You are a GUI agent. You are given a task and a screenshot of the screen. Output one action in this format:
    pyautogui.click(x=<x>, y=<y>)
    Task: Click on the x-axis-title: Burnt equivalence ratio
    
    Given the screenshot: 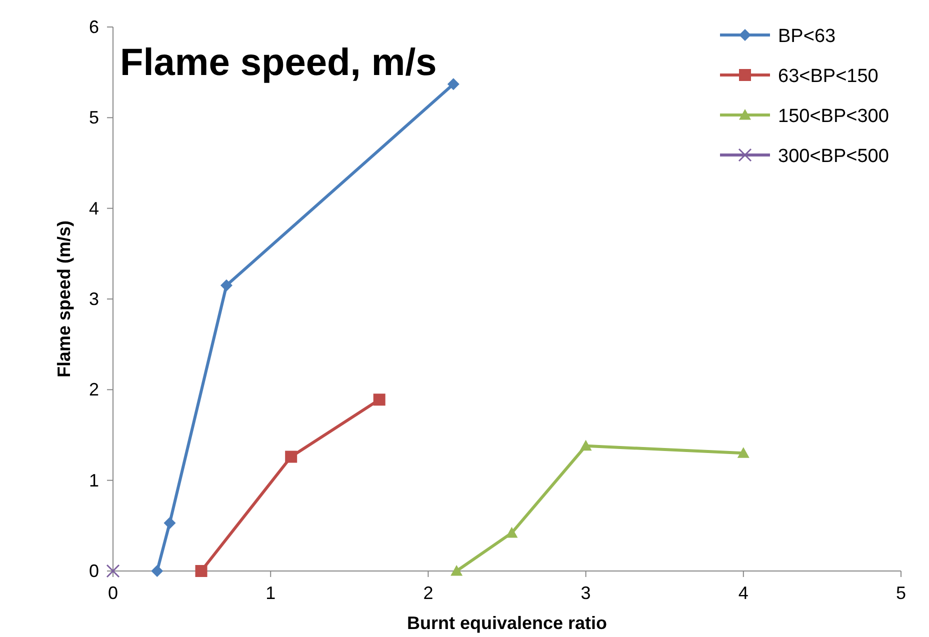 What is the action you would take?
    pyautogui.click(x=507, y=623)
    